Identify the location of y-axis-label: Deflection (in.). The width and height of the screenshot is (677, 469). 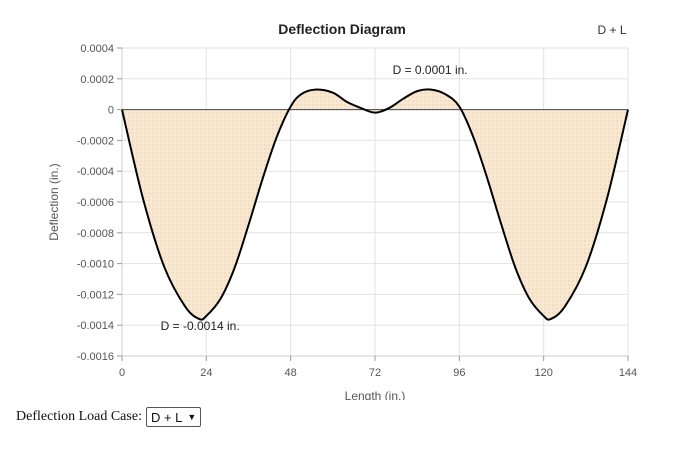
(54, 201).